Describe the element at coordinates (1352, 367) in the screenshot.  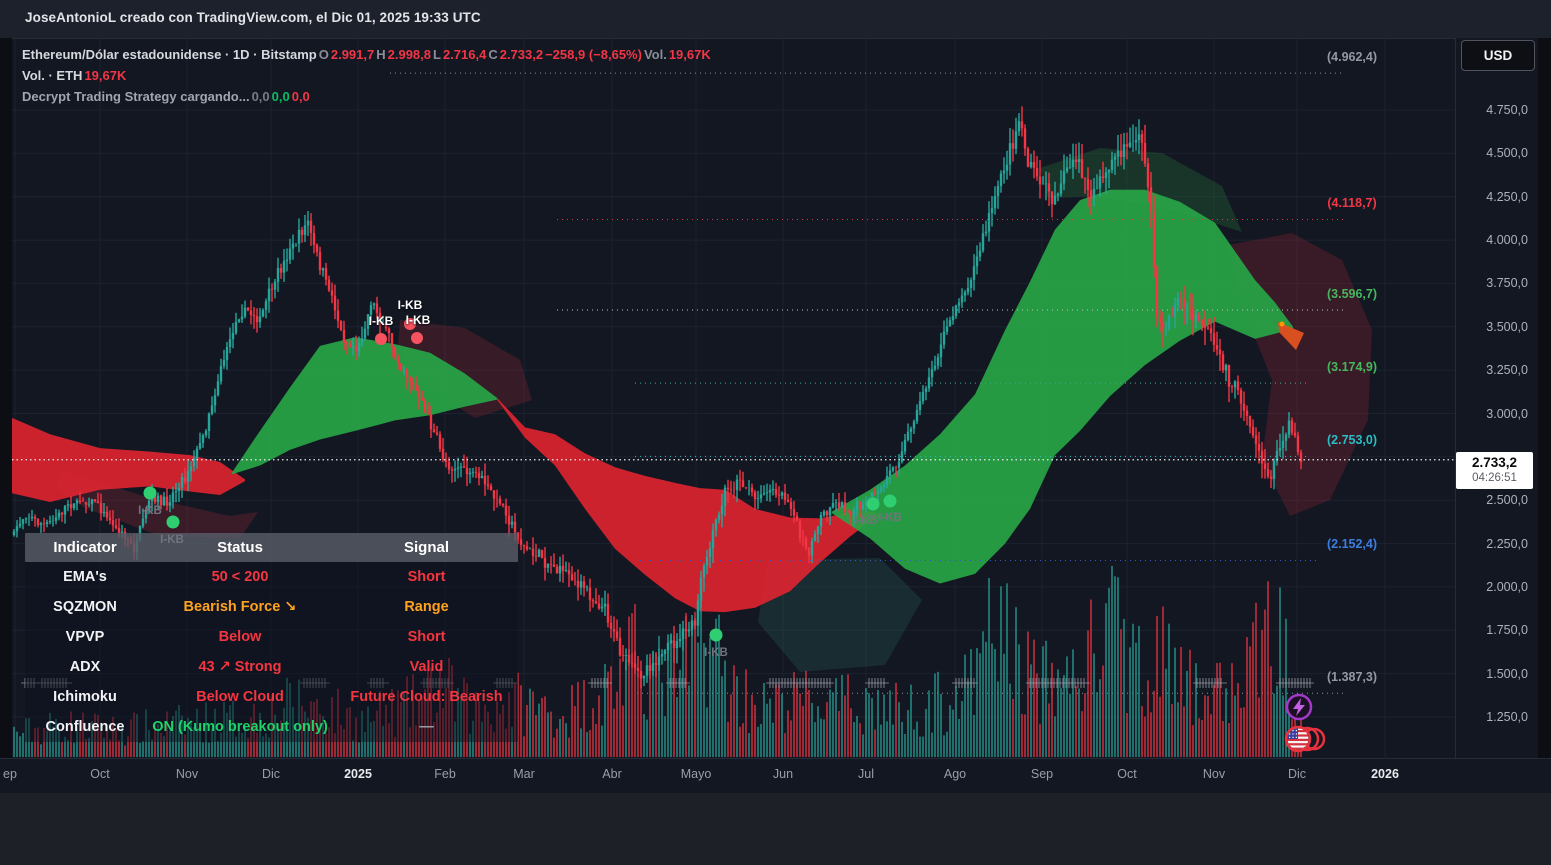
I see `kb-level-label: (3.174,9)` at that location.